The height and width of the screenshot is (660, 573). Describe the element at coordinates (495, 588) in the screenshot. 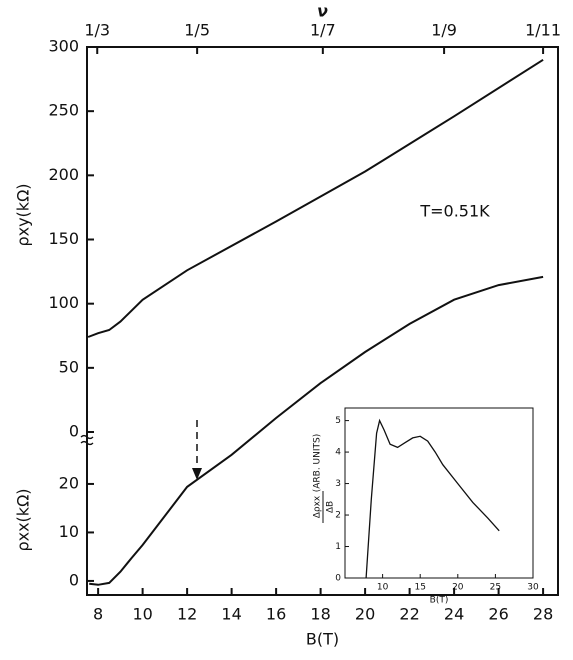

I see `x-tick-label: 25` at that location.